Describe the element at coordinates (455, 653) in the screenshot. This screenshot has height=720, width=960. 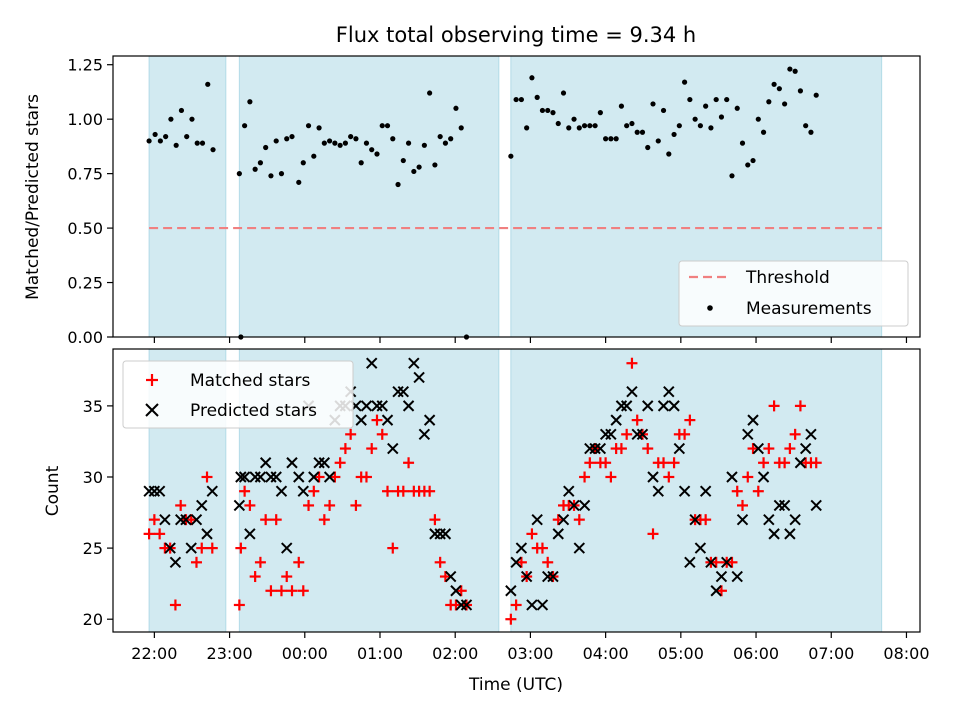
I see `x-tick-label: 02:00` at that location.